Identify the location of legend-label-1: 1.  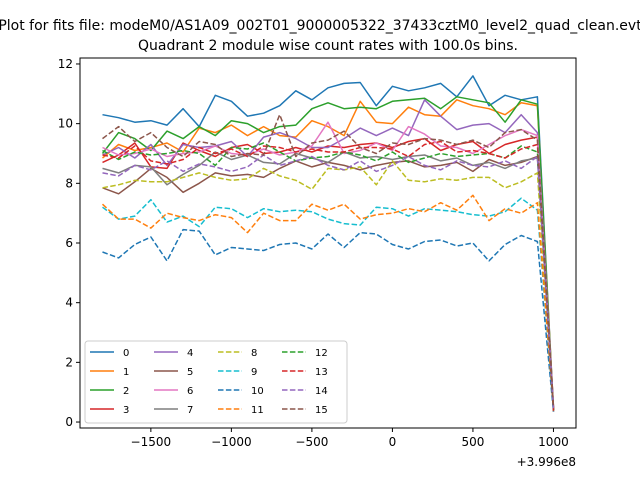
(126, 372).